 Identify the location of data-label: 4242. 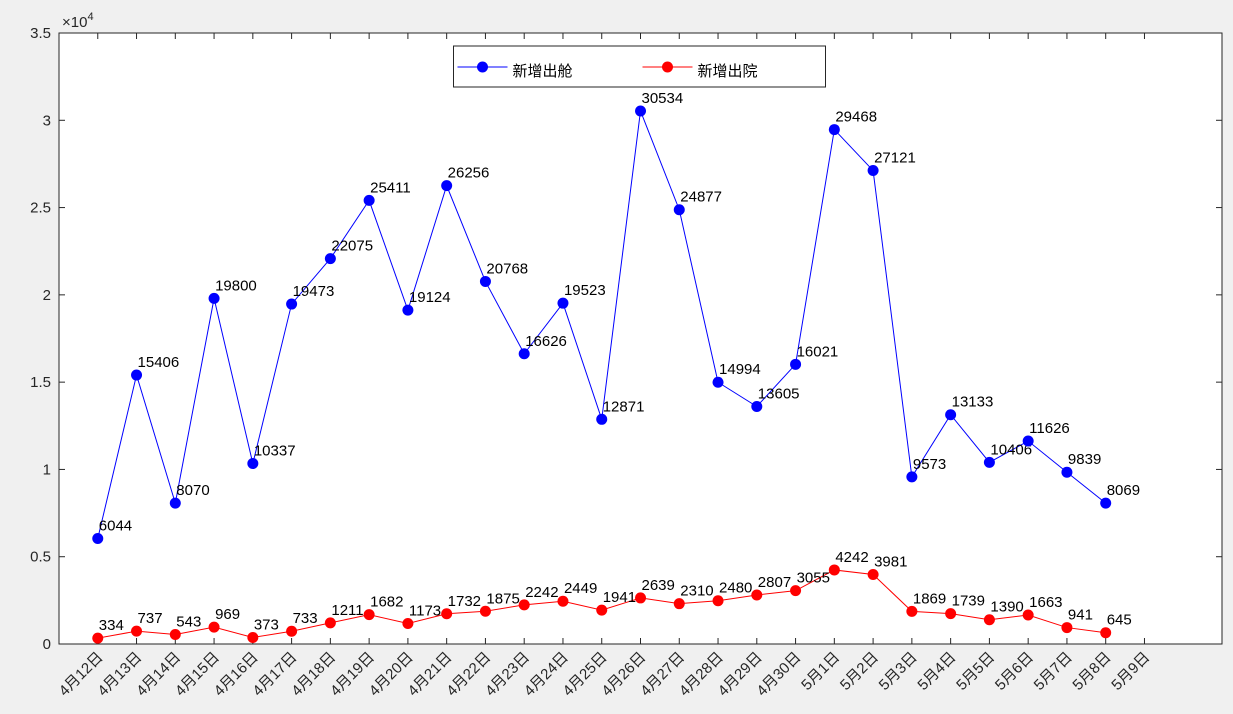
(851, 557).